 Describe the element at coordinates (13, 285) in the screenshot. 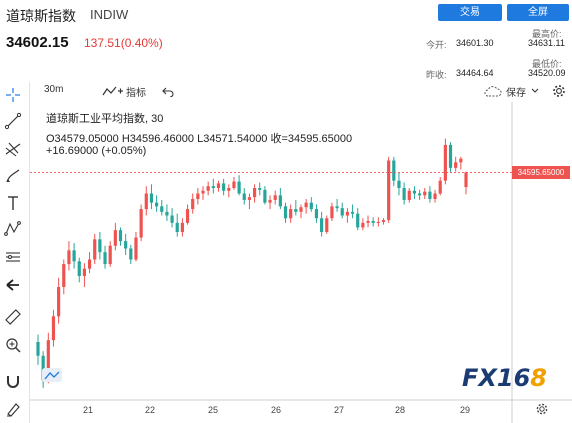

I see `back-arrow-icon` at that location.